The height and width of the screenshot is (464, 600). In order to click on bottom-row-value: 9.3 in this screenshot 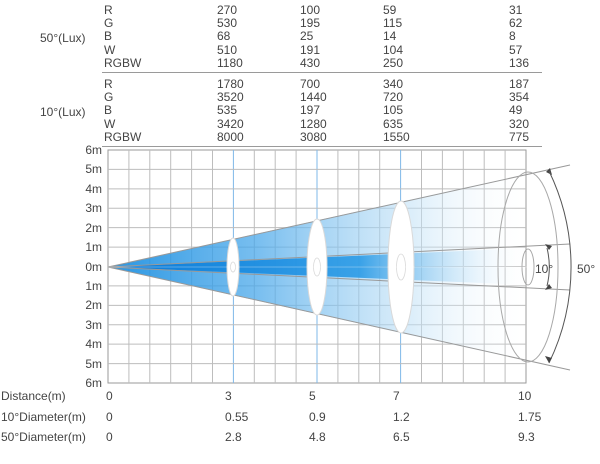, I will do `click(526, 437)`.